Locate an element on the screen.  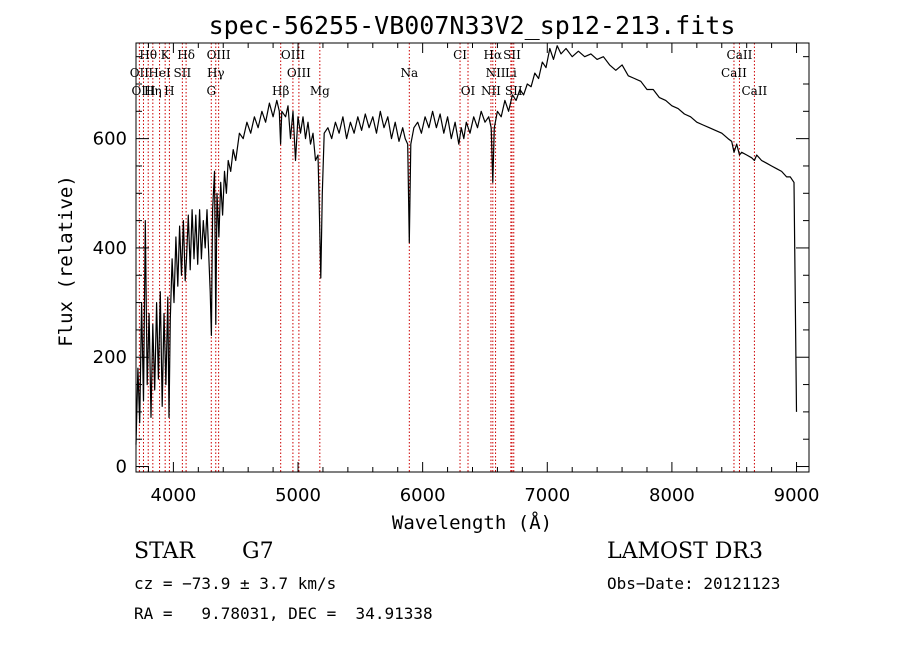
line-label: Hγ is located at coordinates (216, 73).